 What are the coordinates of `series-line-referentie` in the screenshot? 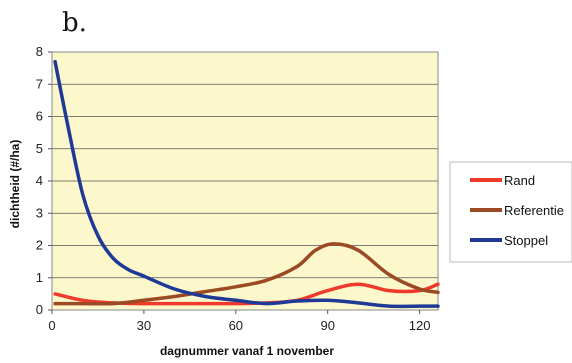 It's located at (246, 274).